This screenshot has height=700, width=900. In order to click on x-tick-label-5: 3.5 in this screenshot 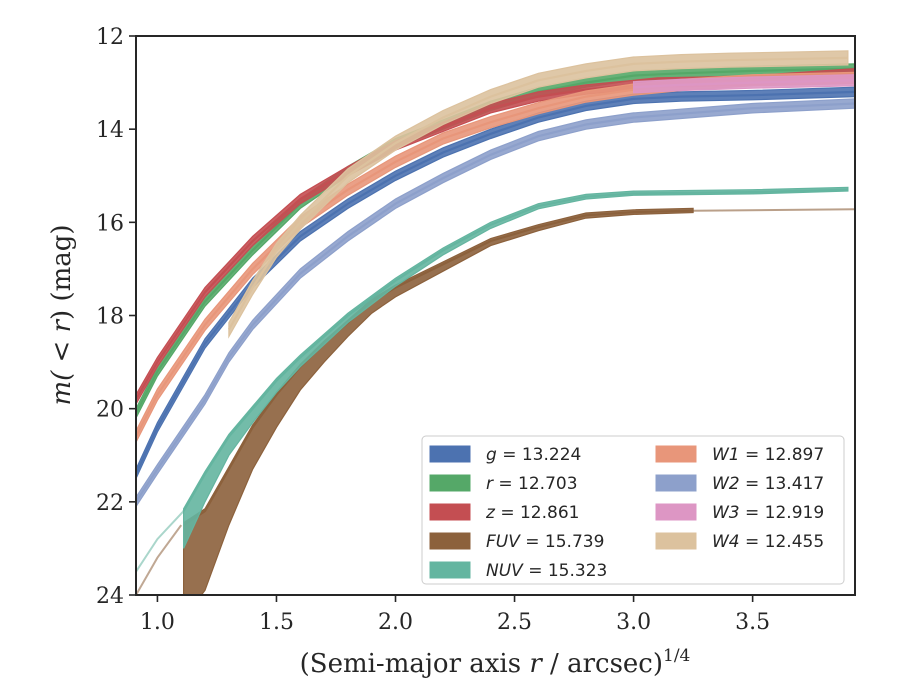, I will do `click(752, 622)`.